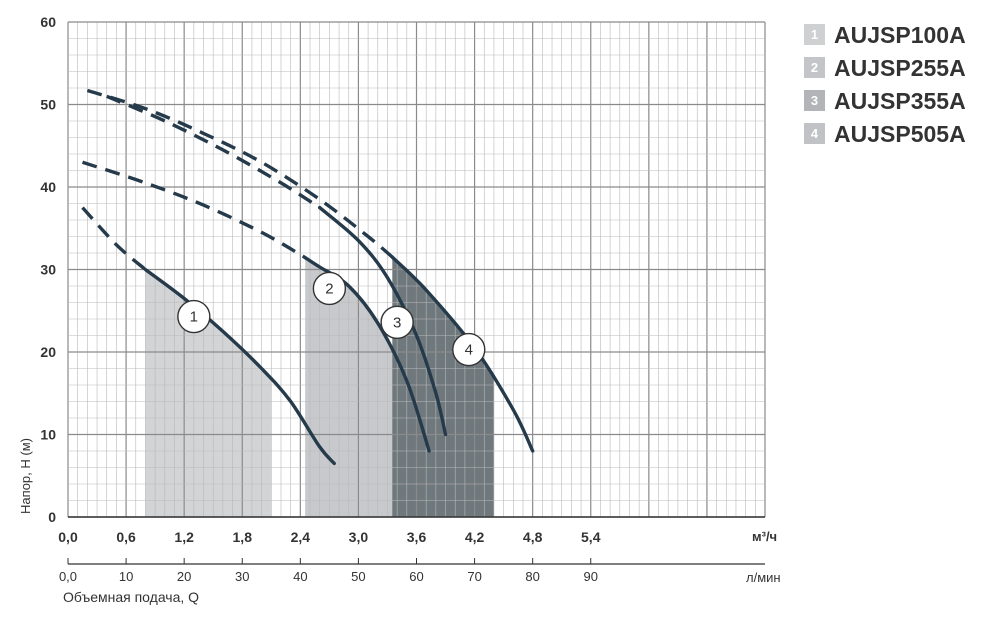 The width and height of the screenshot is (1000, 619). What do you see at coordinates (329, 288) in the screenshot?
I see `curve-marker-label: 2` at bounding box center [329, 288].